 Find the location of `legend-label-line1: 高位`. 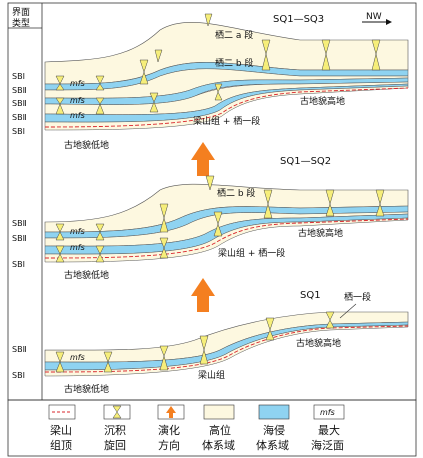

legend-label-line1: 高位 is located at coordinates (220, 430).